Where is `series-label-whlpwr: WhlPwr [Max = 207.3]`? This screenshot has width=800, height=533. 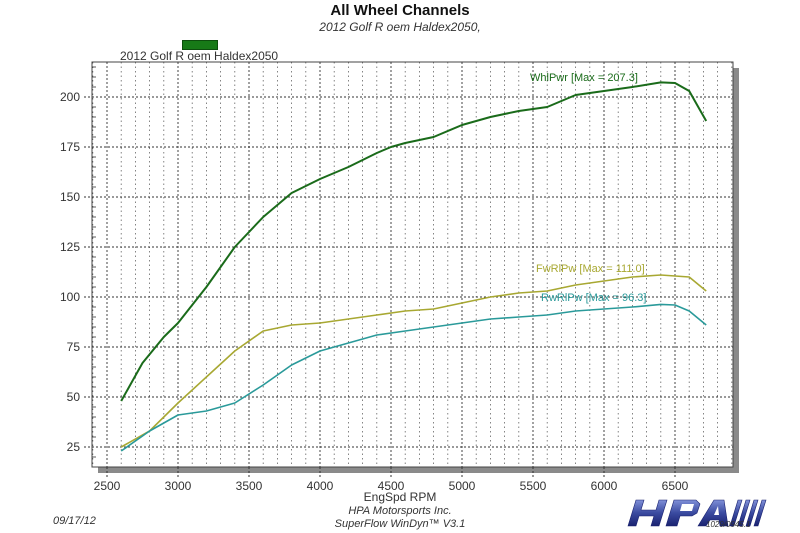 series-label-whlpwr: WhlPwr [Max = 207.3] is located at coordinates (584, 78).